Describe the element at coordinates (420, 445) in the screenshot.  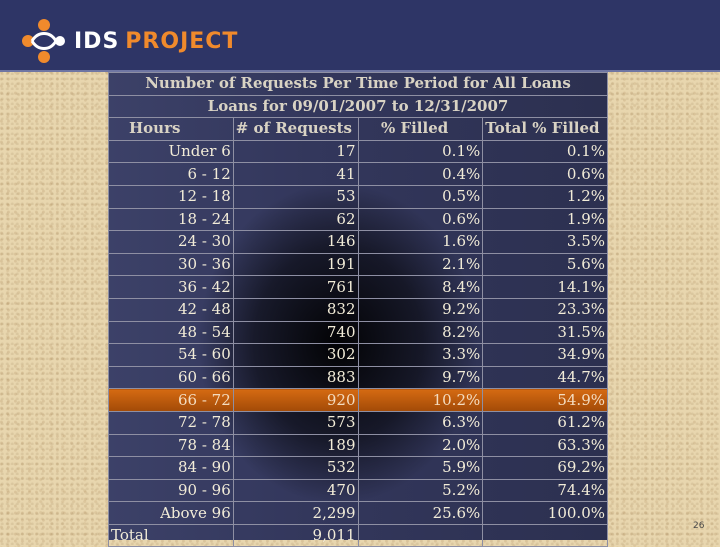
I see `filled-cell: 2.0%` at that location.